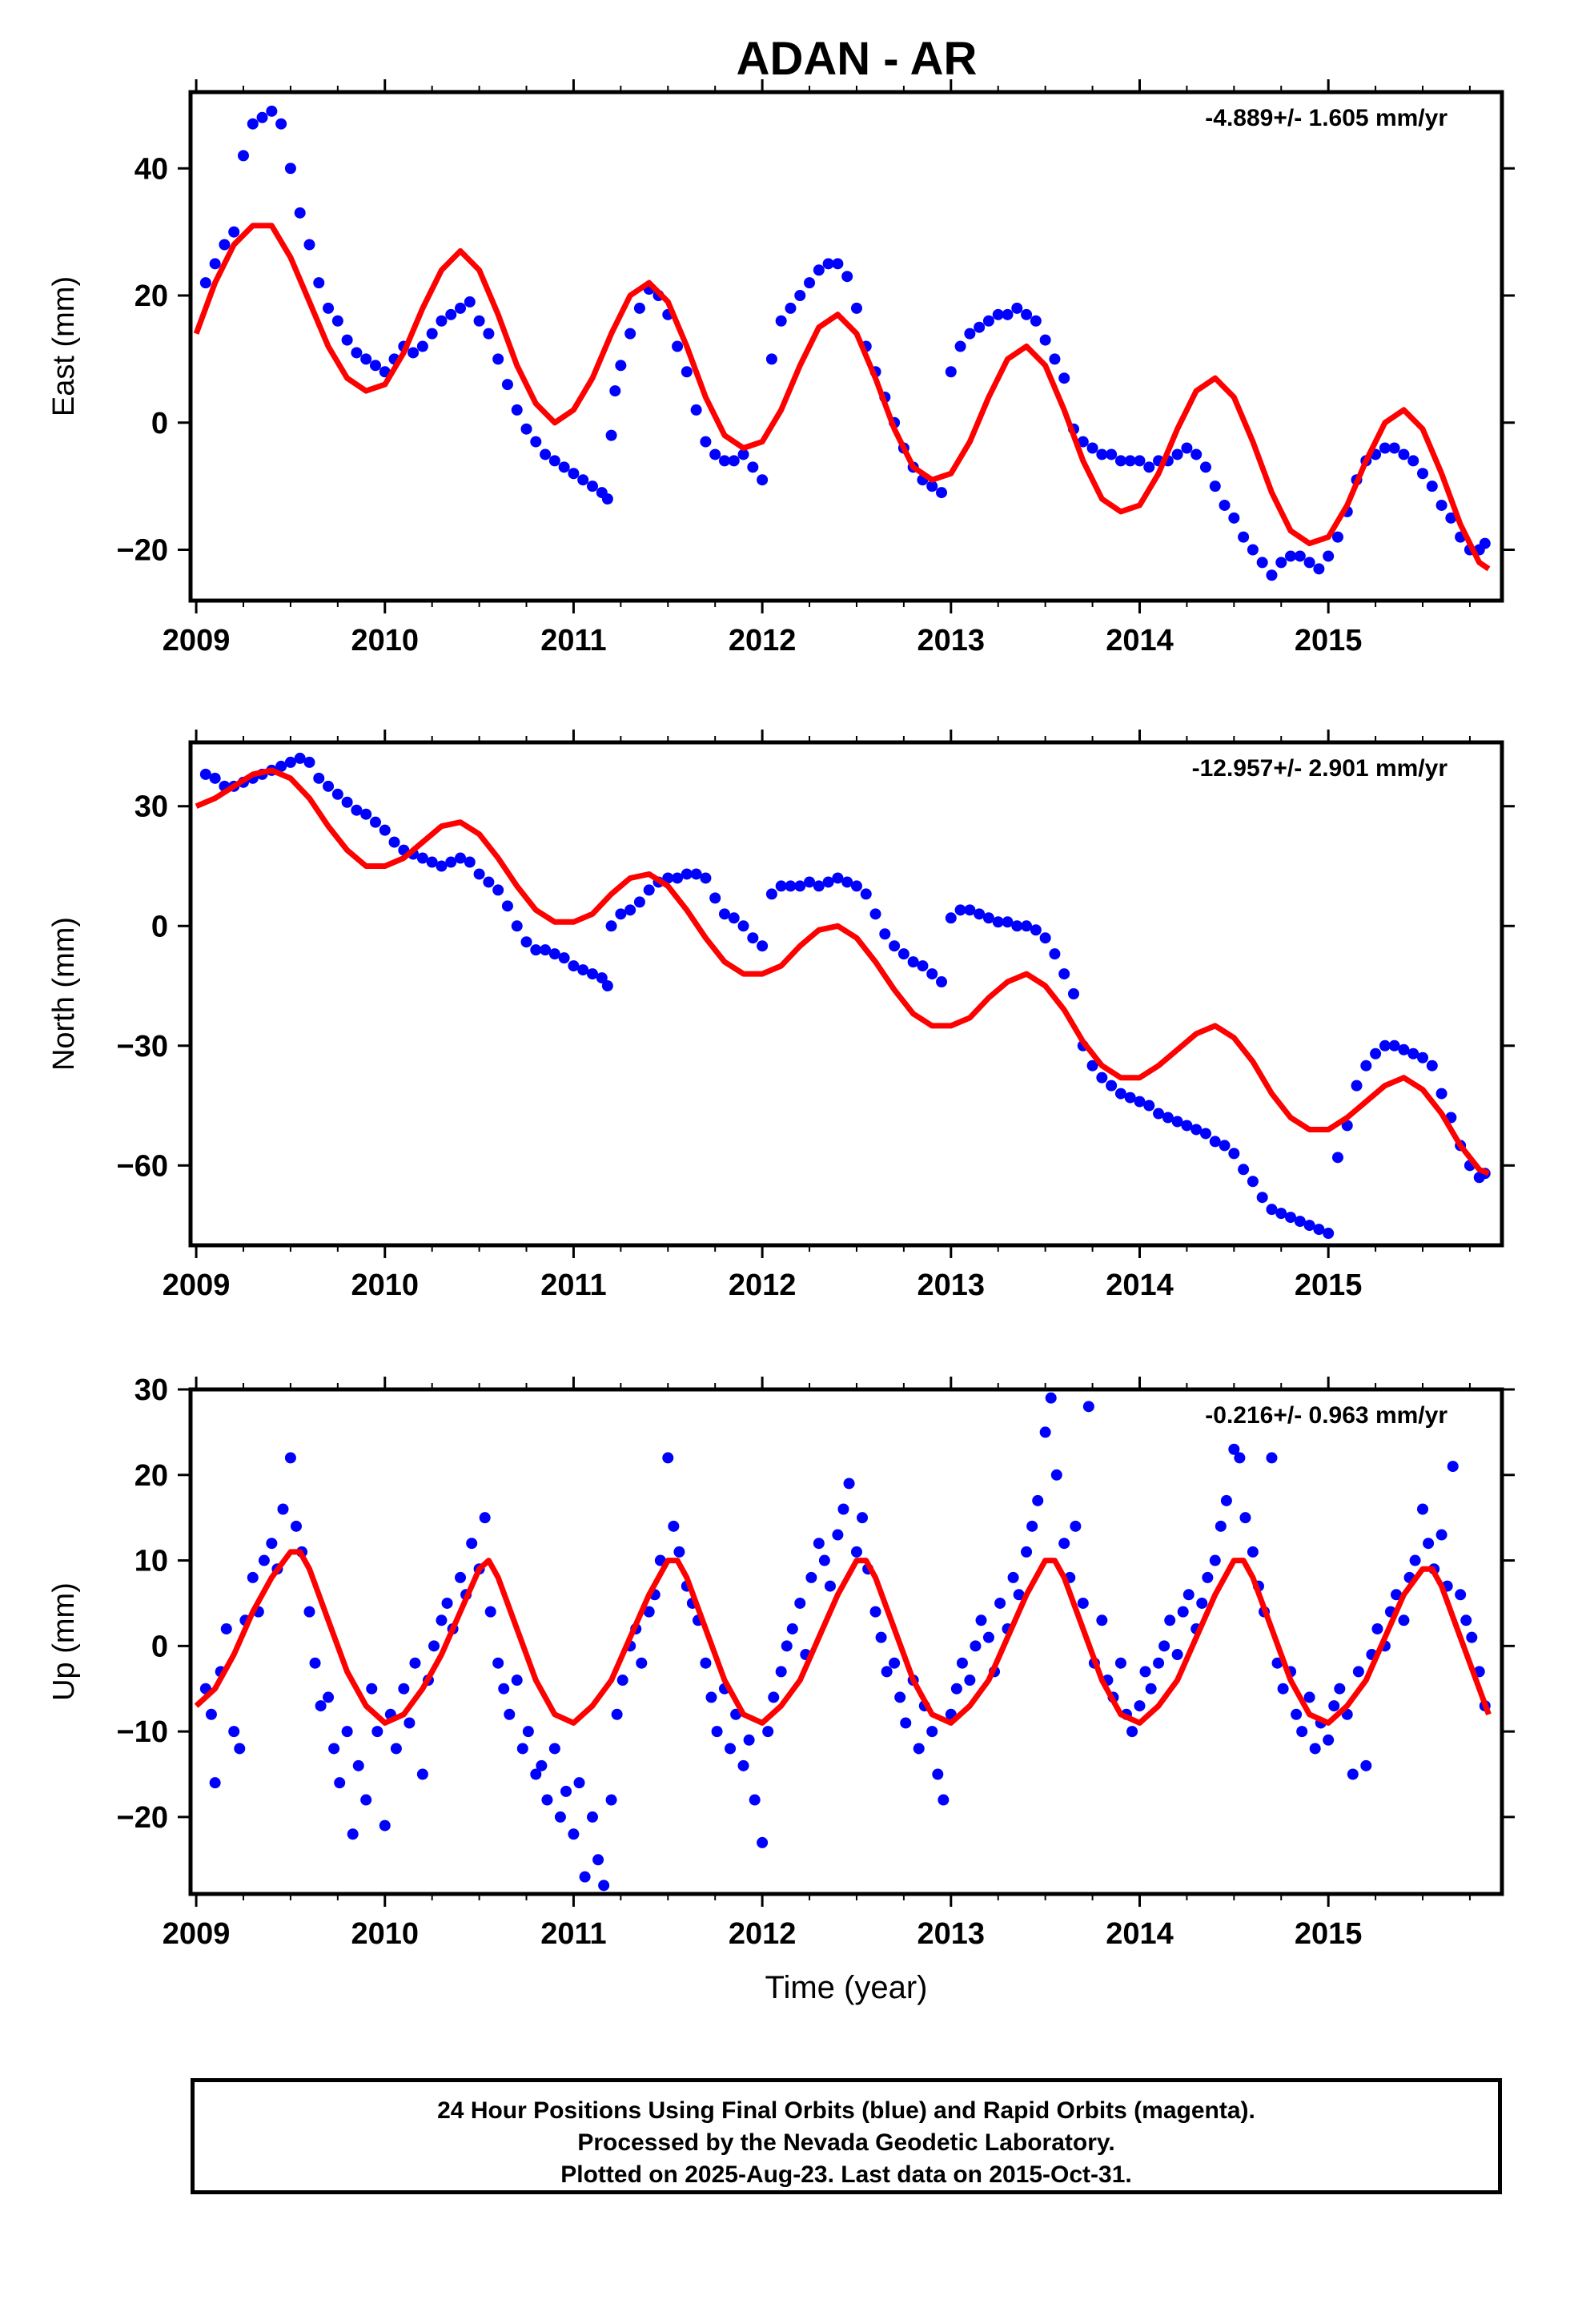  I want to click on north-ylabel: North (mm), so click(64, 994).